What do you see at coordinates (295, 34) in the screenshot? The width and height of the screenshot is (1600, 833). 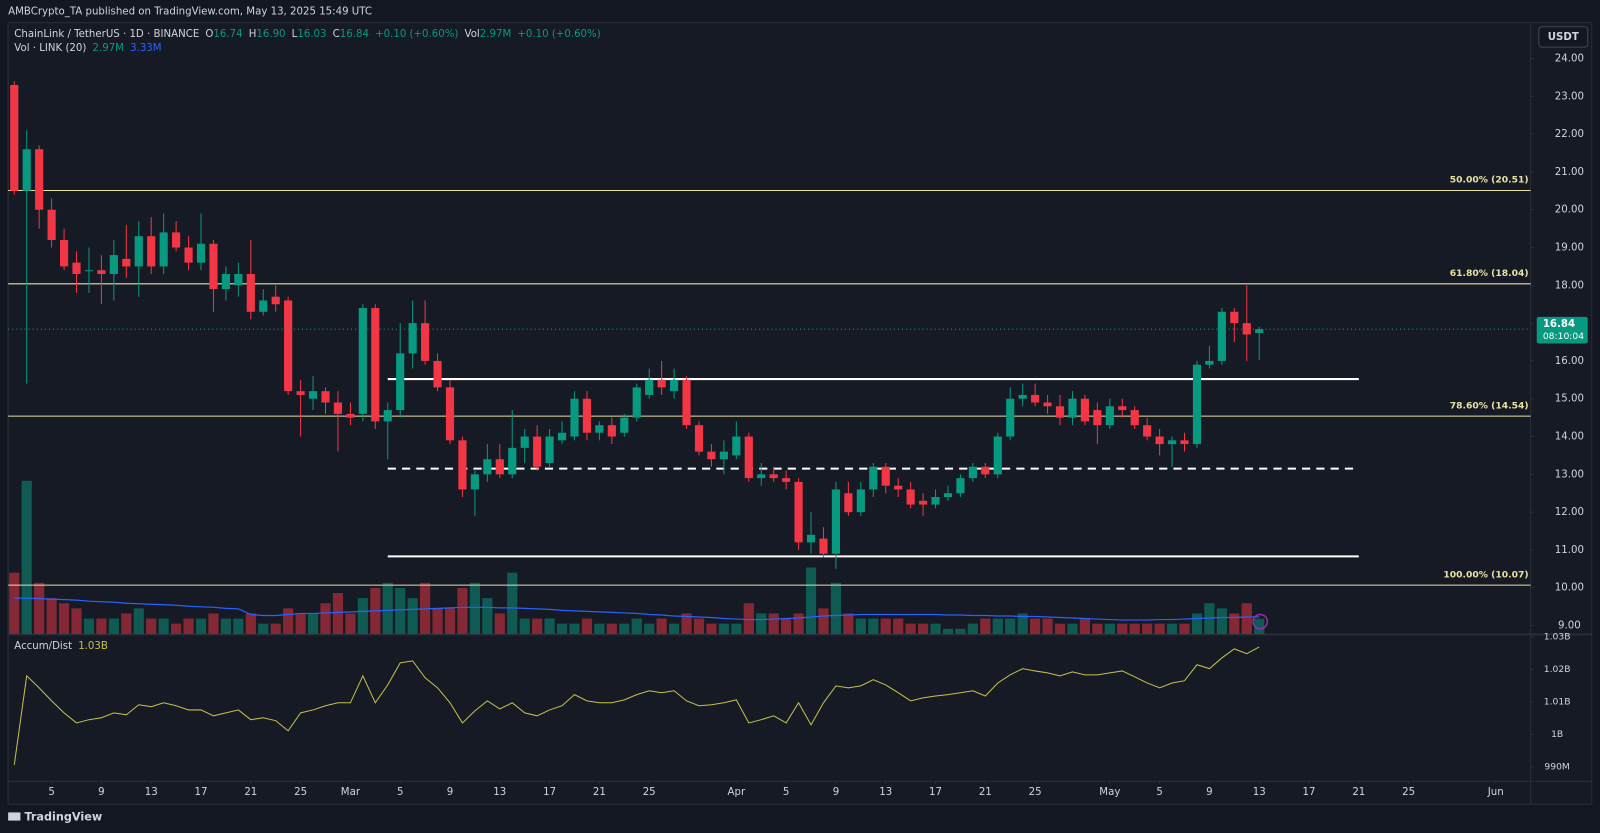 I see `legend-key: L` at bounding box center [295, 34].